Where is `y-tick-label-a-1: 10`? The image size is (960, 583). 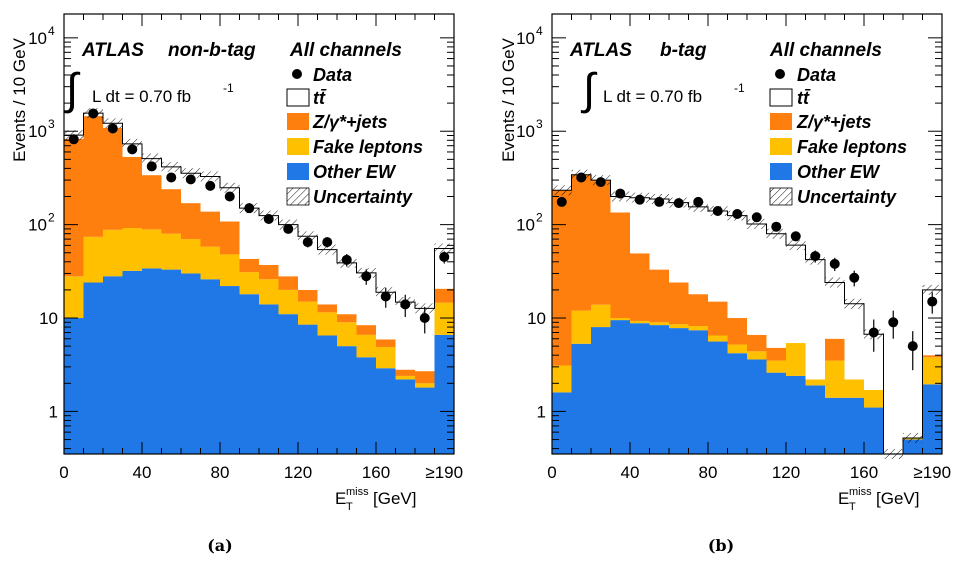 y-tick-label-a-1: 10 is located at coordinates (48, 318).